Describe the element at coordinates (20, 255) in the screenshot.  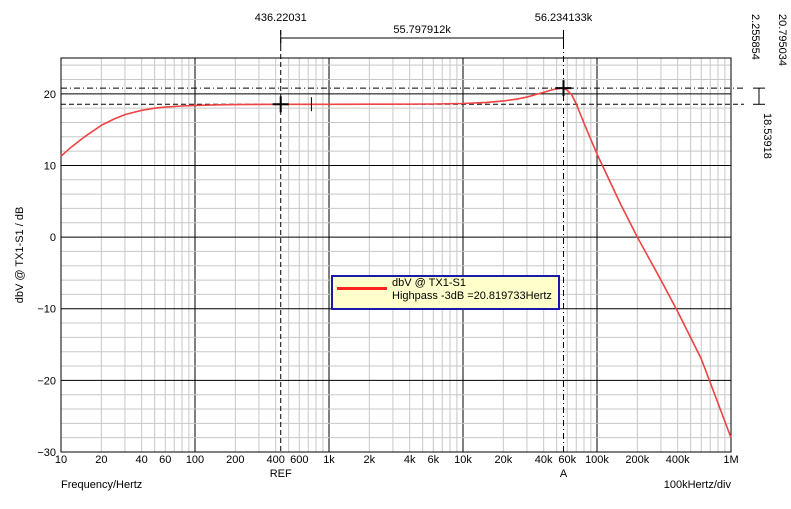
I see `y-axis-label: dbV @ TX1-S1 / dB` at that location.